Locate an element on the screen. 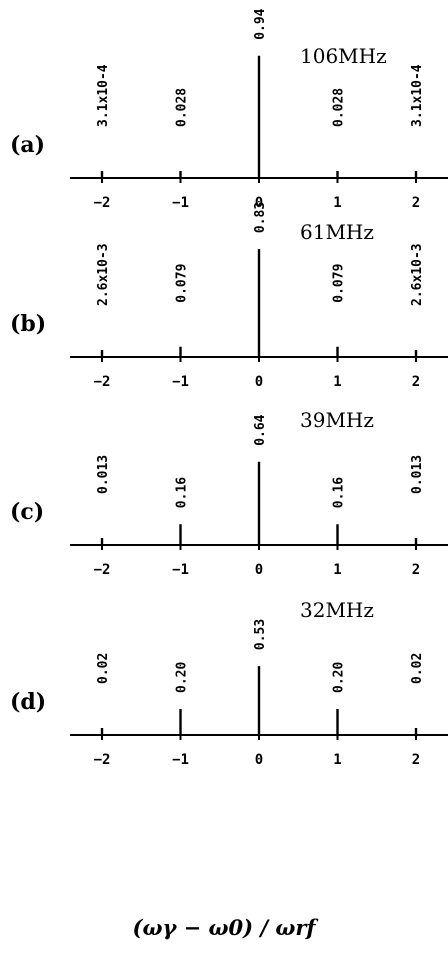 Image resolution: width=448 pixels, height=963 pixels. frequency-label: 106MHz is located at coordinates (343, 56).